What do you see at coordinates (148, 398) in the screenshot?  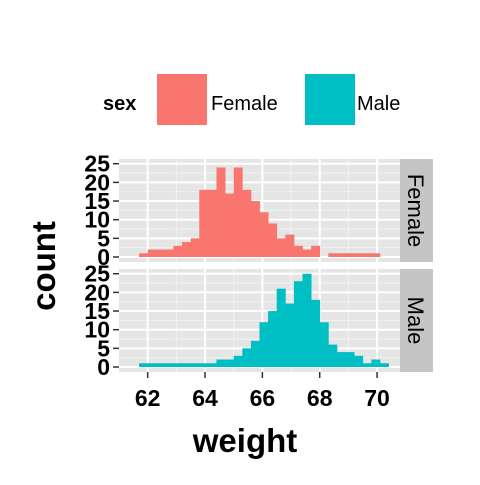 I see `x-tick-label: 62` at bounding box center [148, 398].